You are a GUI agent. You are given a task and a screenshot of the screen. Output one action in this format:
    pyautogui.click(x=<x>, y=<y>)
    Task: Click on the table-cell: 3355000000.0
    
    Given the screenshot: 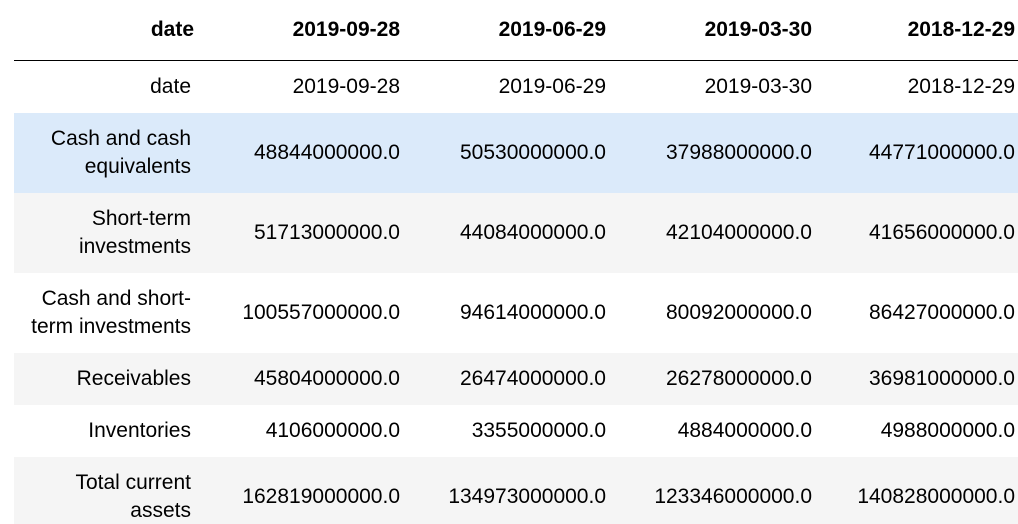 What is the action you would take?
    pyautogui.click(x=538, y=430)
    